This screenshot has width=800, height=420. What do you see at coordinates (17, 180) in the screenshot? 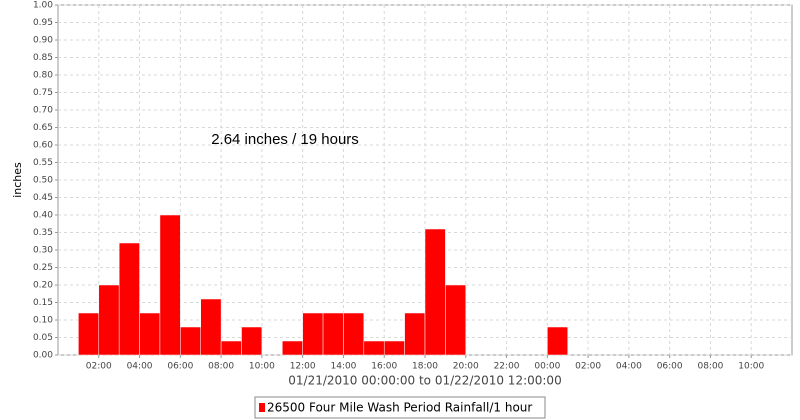
I see `y-axis-label: inches` at bounding box center [17, 180].